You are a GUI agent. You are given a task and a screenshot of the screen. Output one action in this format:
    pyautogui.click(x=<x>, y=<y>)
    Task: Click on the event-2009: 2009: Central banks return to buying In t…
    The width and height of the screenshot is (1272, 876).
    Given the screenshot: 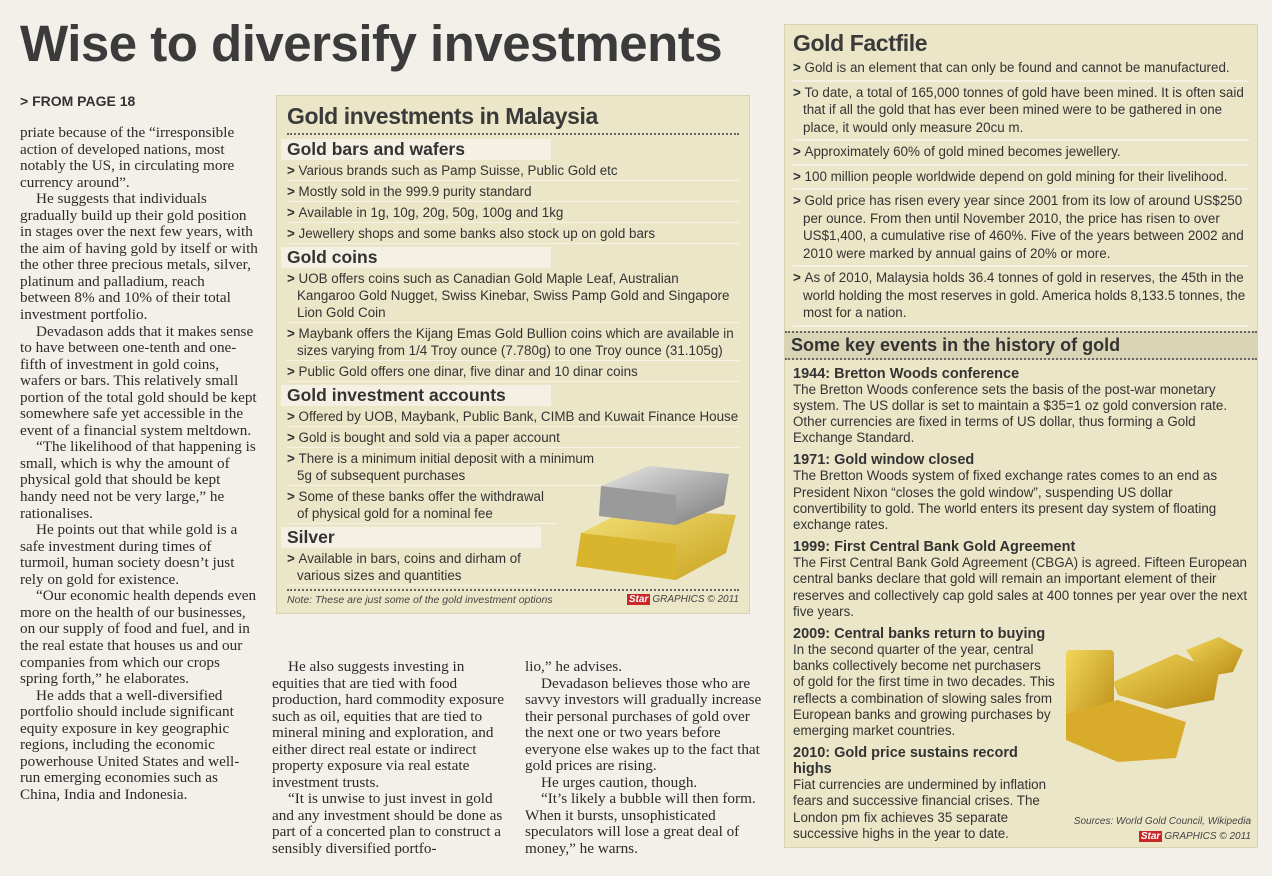 What is the action you would take?
    pyautogui.click(x=924, y=682)
    